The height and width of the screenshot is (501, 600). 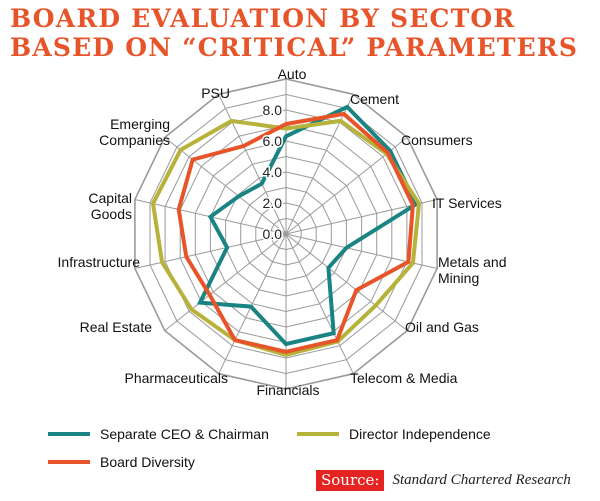 I want to click on source-note: Source: Standard Chartered Research, so click(x=443, y=480).